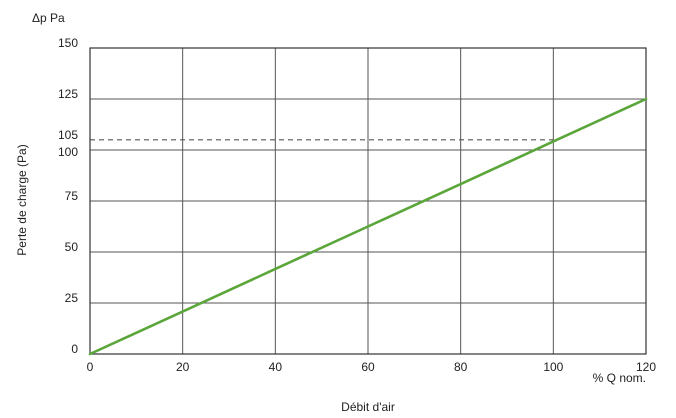 Image resolution: width=676 pixels, height=418 pixels. What do you see at coordinates (72, 196) in the screenshot?
I see `y-tick-75: 75` at bounding box center [72, 196].